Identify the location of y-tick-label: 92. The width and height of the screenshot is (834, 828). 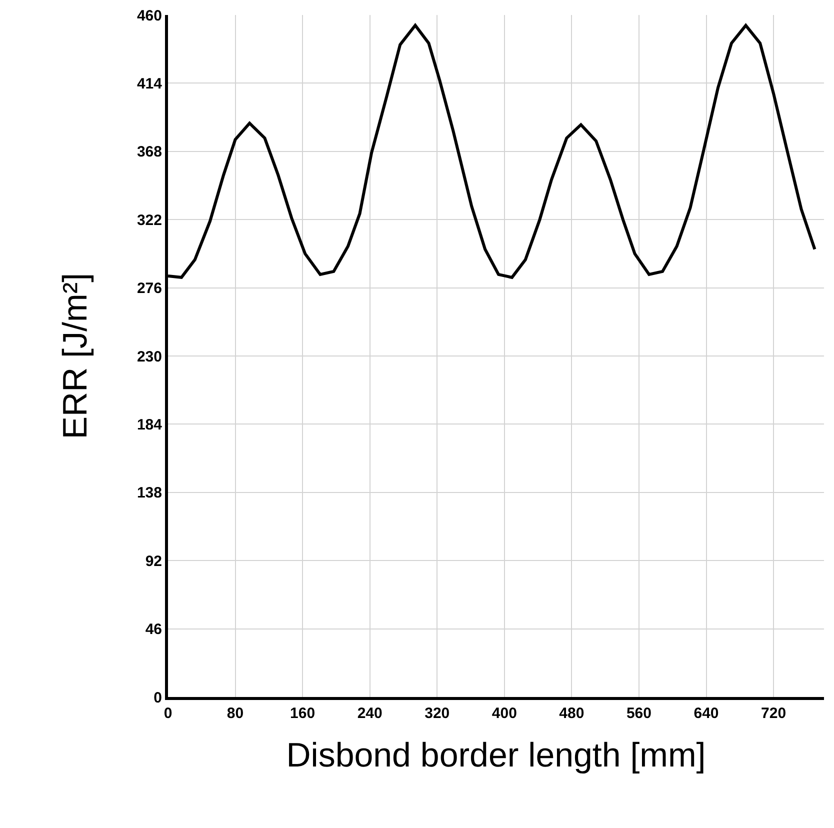
(153, 561).